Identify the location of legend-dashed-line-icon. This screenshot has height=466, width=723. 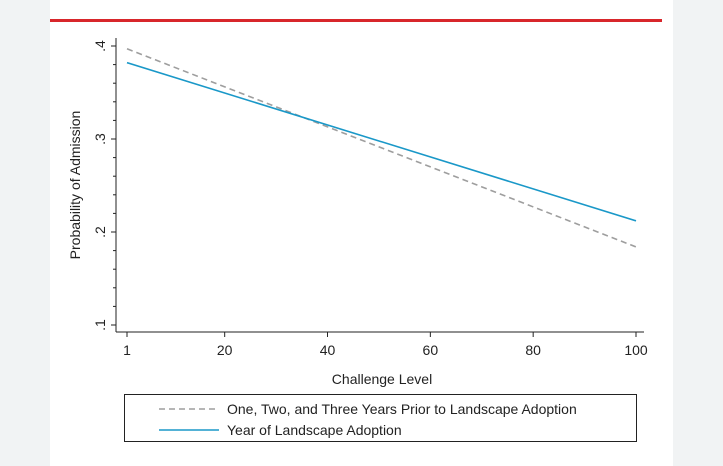
(189, 409).